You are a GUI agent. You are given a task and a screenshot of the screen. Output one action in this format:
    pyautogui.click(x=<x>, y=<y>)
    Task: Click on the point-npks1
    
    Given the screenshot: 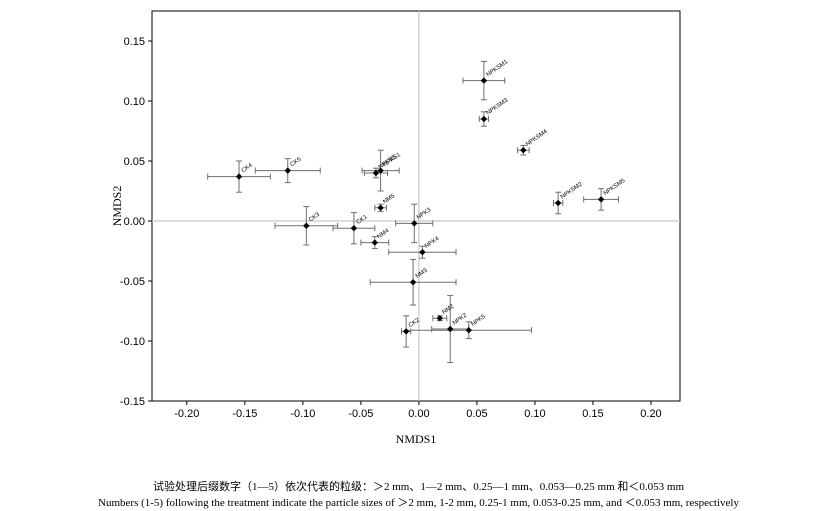 What is the action you would take?
    pyautogui.click(x=380, y=170)
    